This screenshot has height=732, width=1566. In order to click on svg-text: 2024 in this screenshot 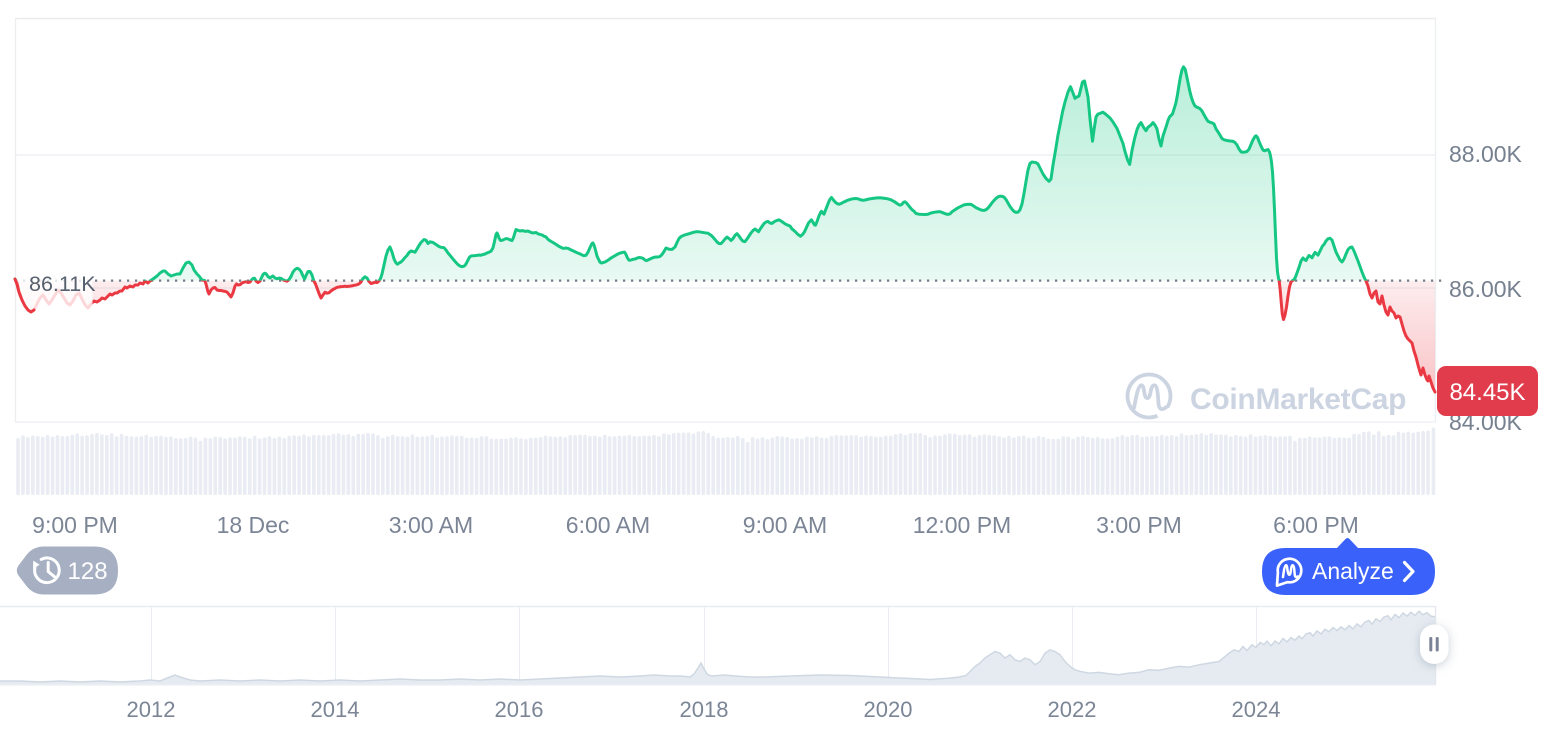, I will do `click(1256, 709)`.